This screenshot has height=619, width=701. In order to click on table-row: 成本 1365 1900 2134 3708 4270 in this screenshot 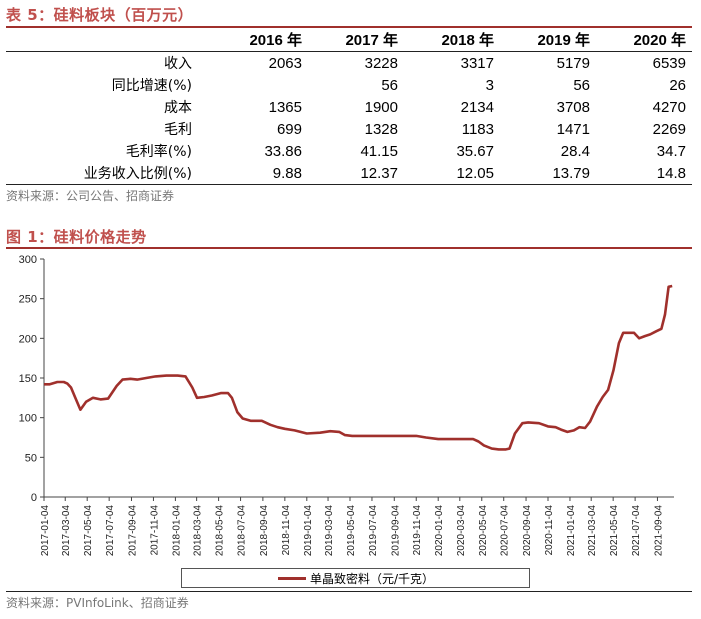, I will do `click(349, 107)`.